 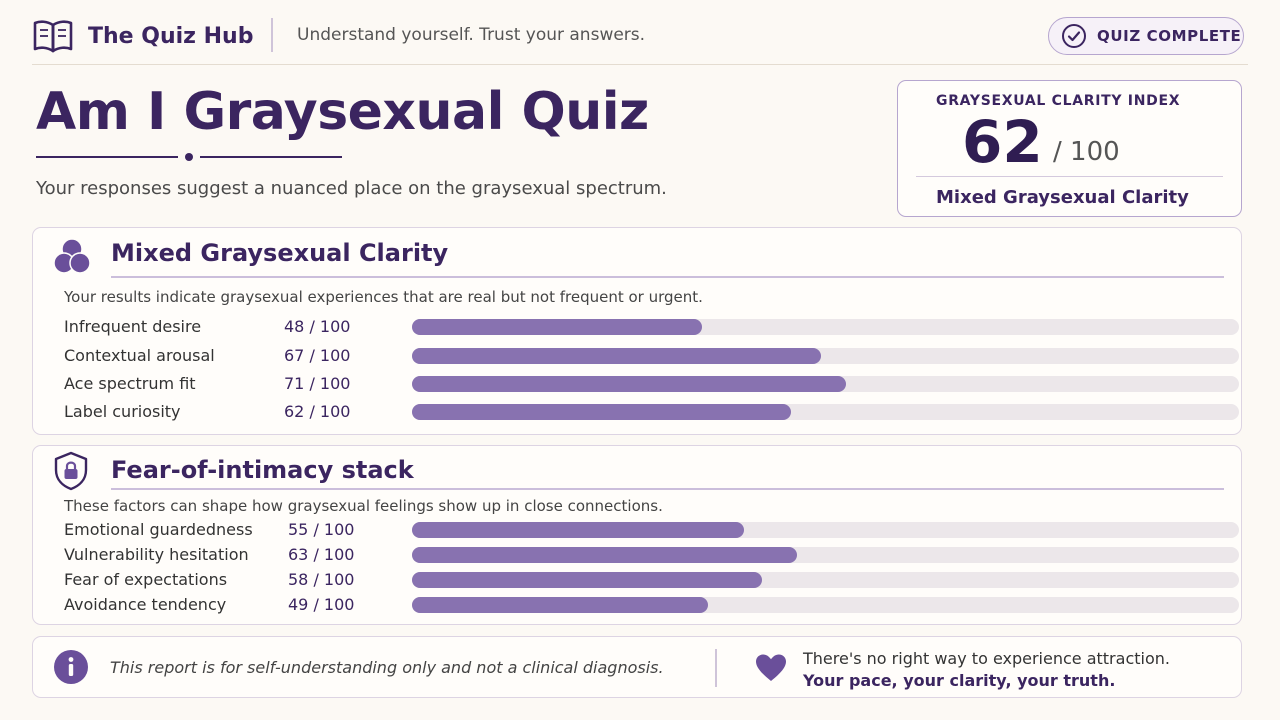 I want to click on check-circle-icon, so click(x=1074, y=36).